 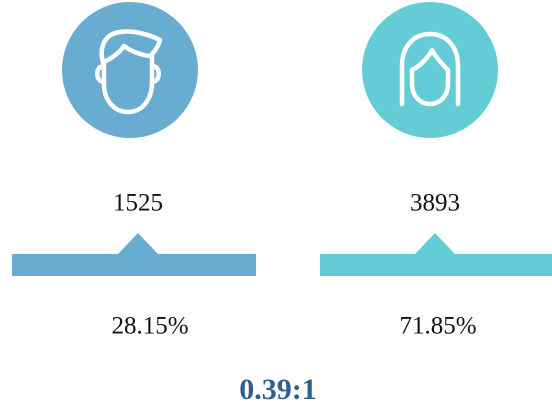 I want to click on female-icon, so click(x=430, y=70).